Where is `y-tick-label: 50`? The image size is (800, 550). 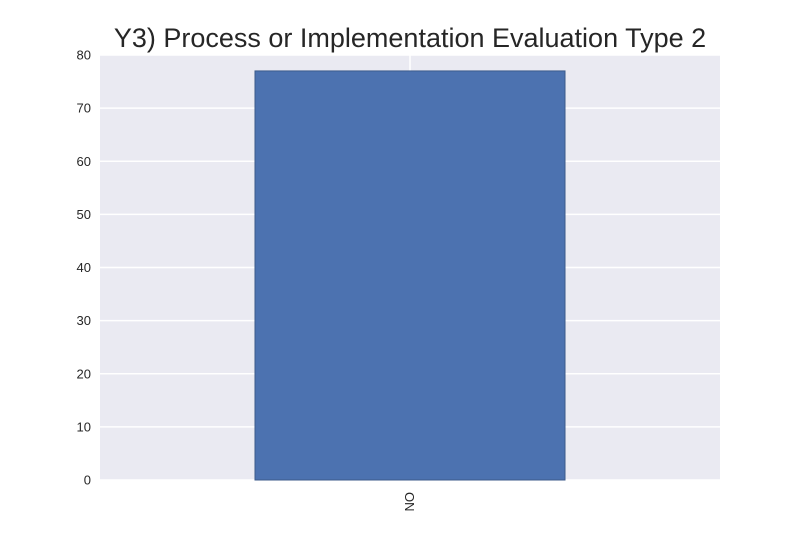 y-tick-label: 50 is located at coordinates (84, 214).